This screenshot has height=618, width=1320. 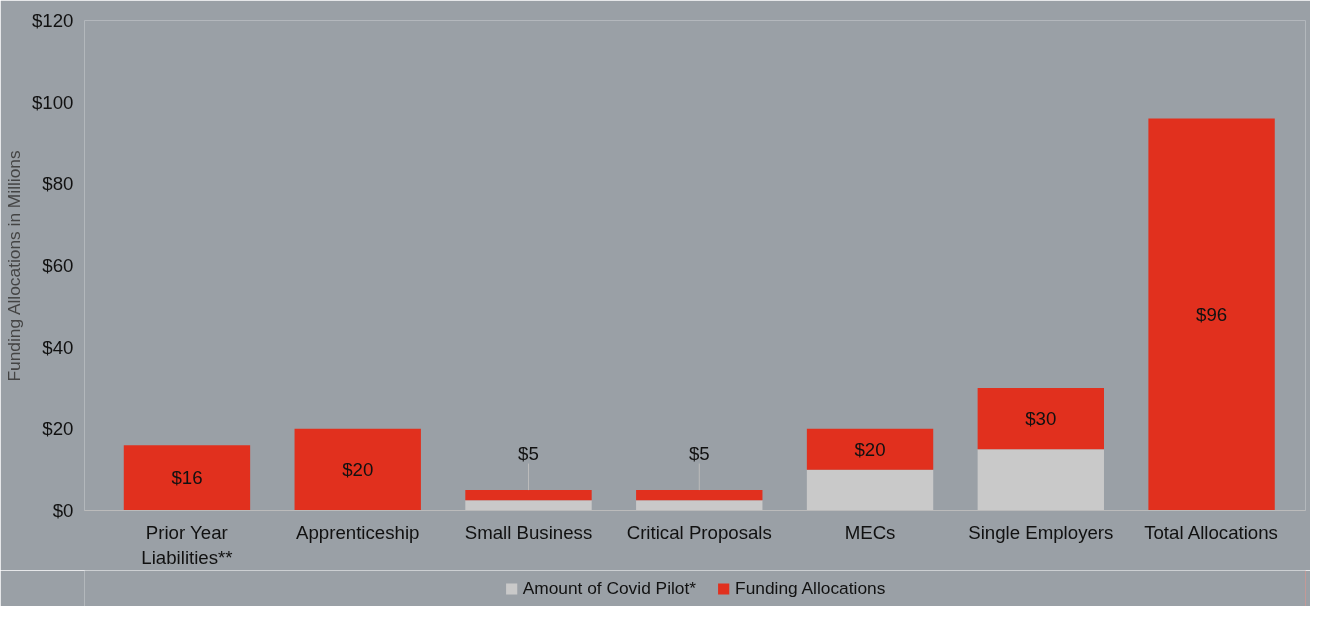 I want to click on y-tick-label: $100, so click(x=53, y=102).